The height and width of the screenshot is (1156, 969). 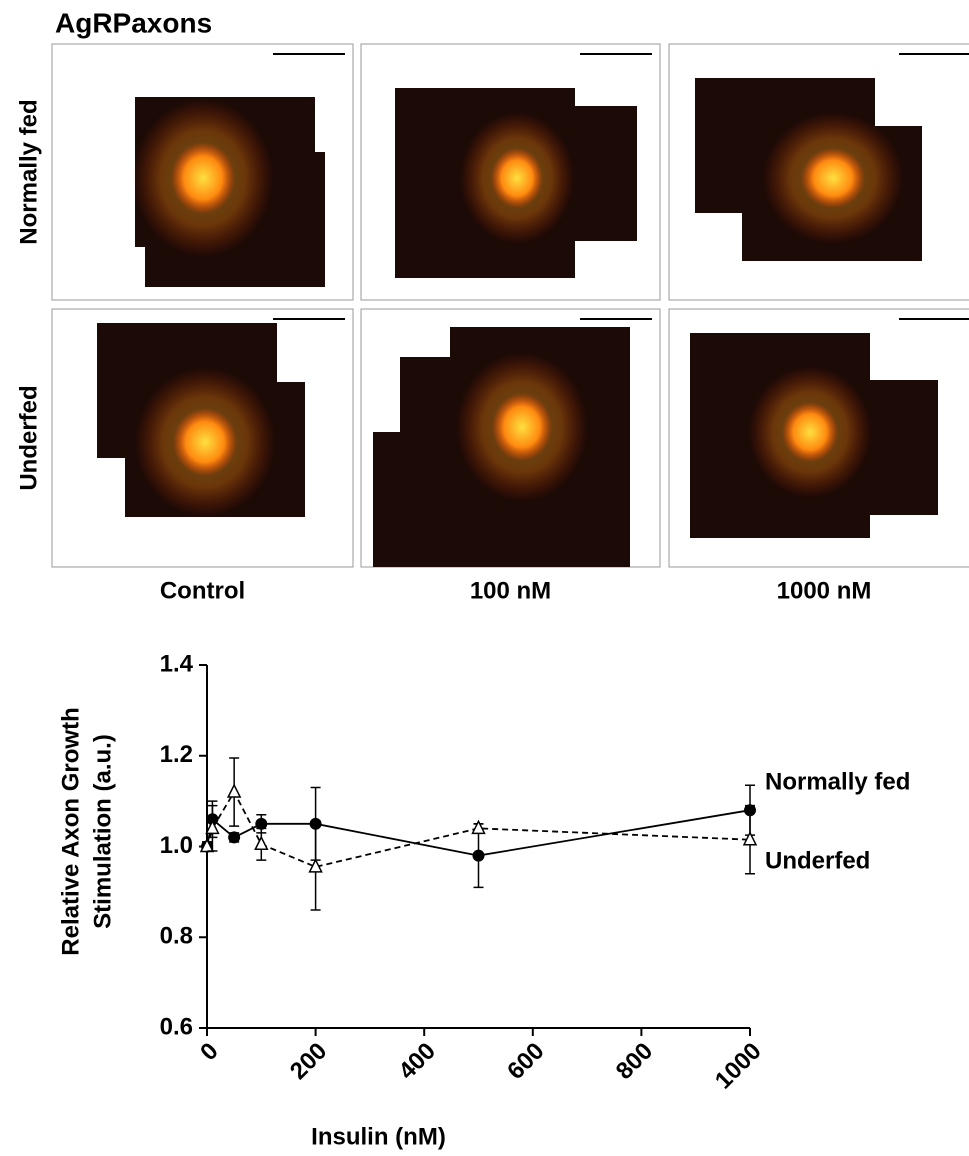 I want to click on y-axis-label: Stimulation (a.u.), so click(x=102, y=831).